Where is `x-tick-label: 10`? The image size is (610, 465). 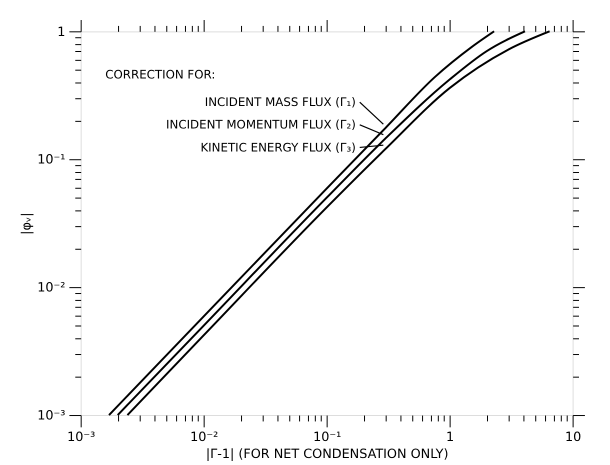 x-tick-label: 10 is located at coordinates (573, 438).